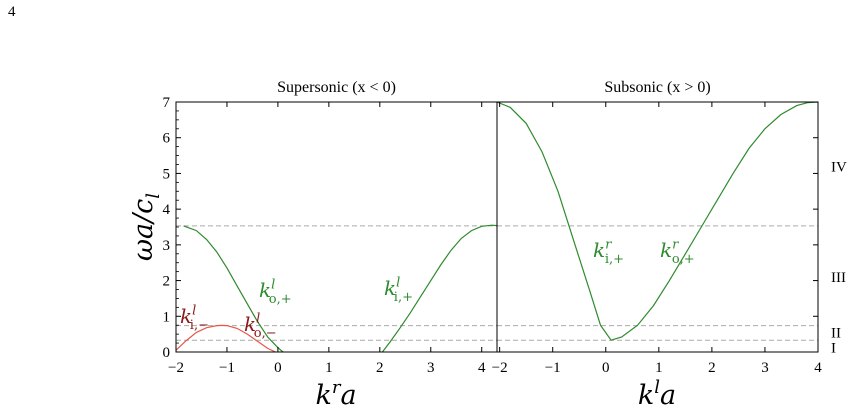  What do you see at coordinates (657, 394) in the screenshot?
I see `x-axis-label-right: kla` at bounding box center [657, 394].